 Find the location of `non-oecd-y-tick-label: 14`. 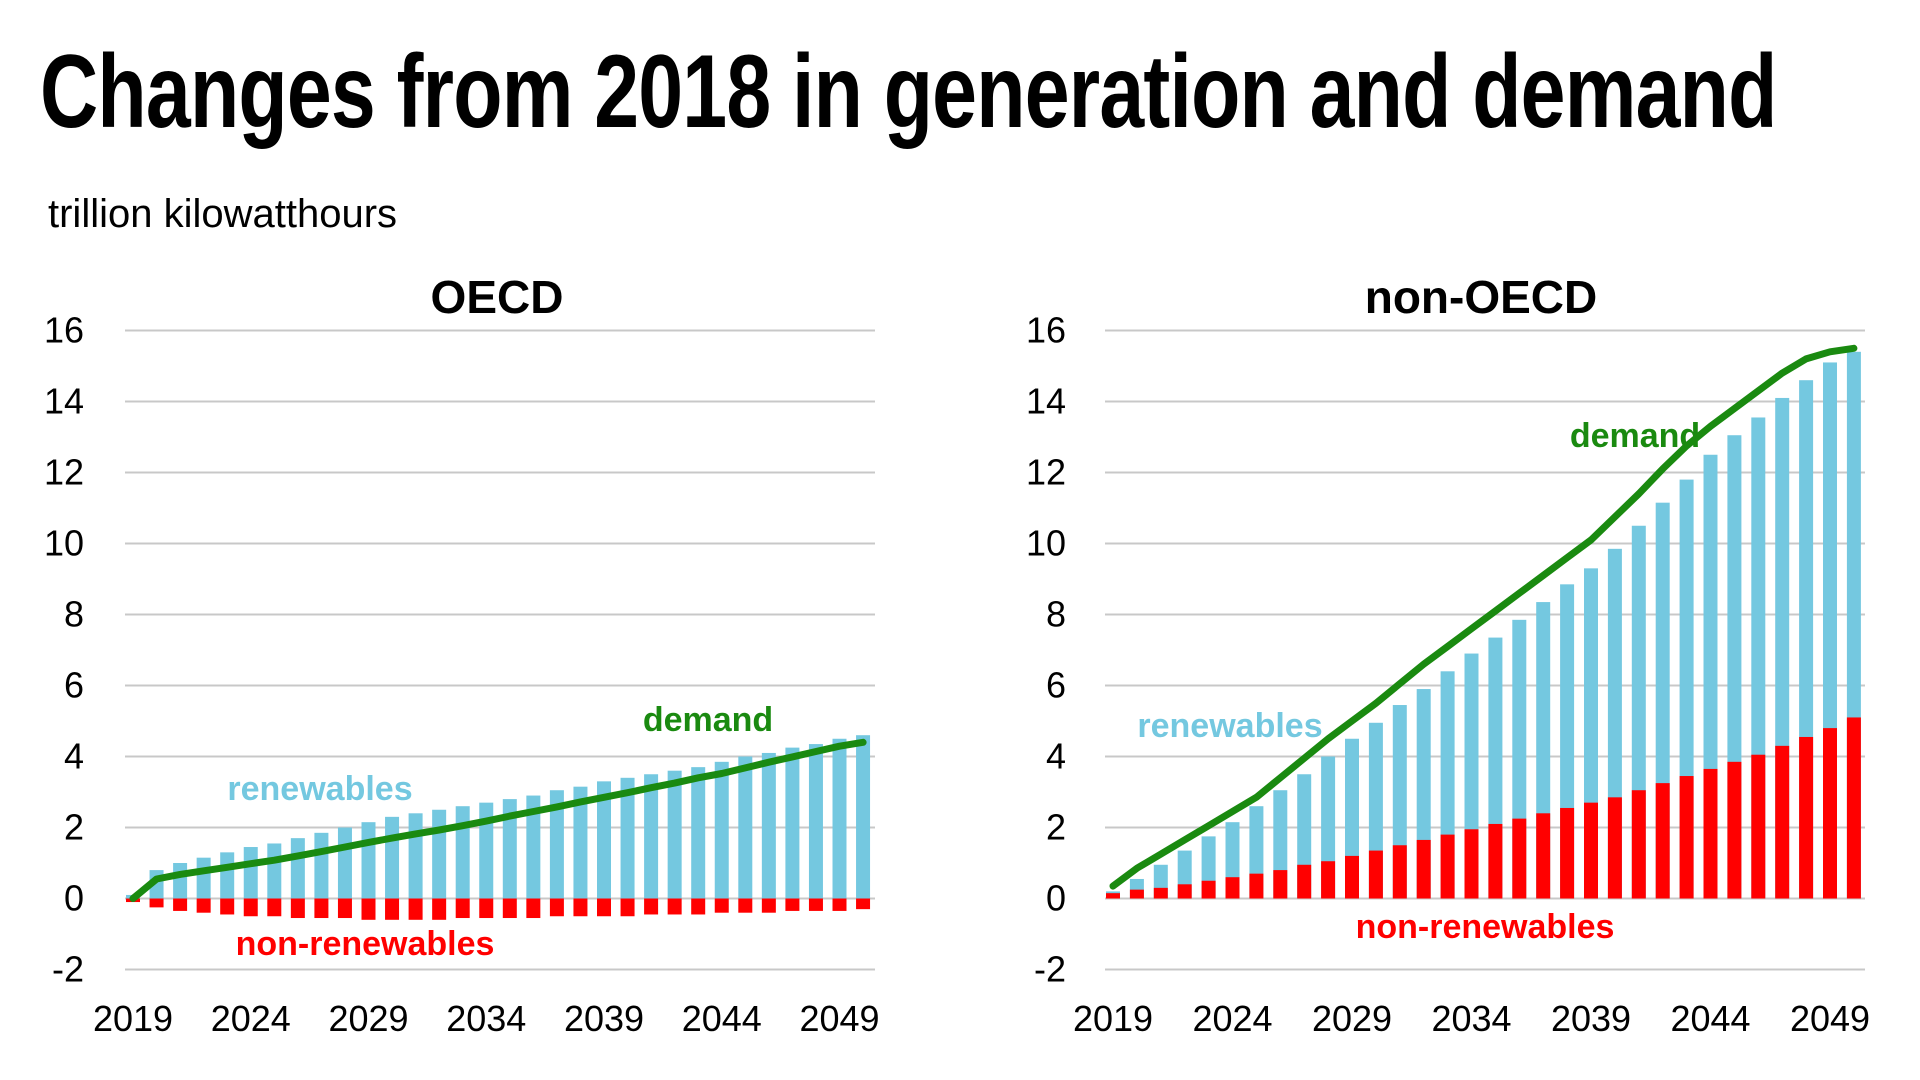

non-oecd-y-tick-label: 14 is located at coordinates (1046, 401).